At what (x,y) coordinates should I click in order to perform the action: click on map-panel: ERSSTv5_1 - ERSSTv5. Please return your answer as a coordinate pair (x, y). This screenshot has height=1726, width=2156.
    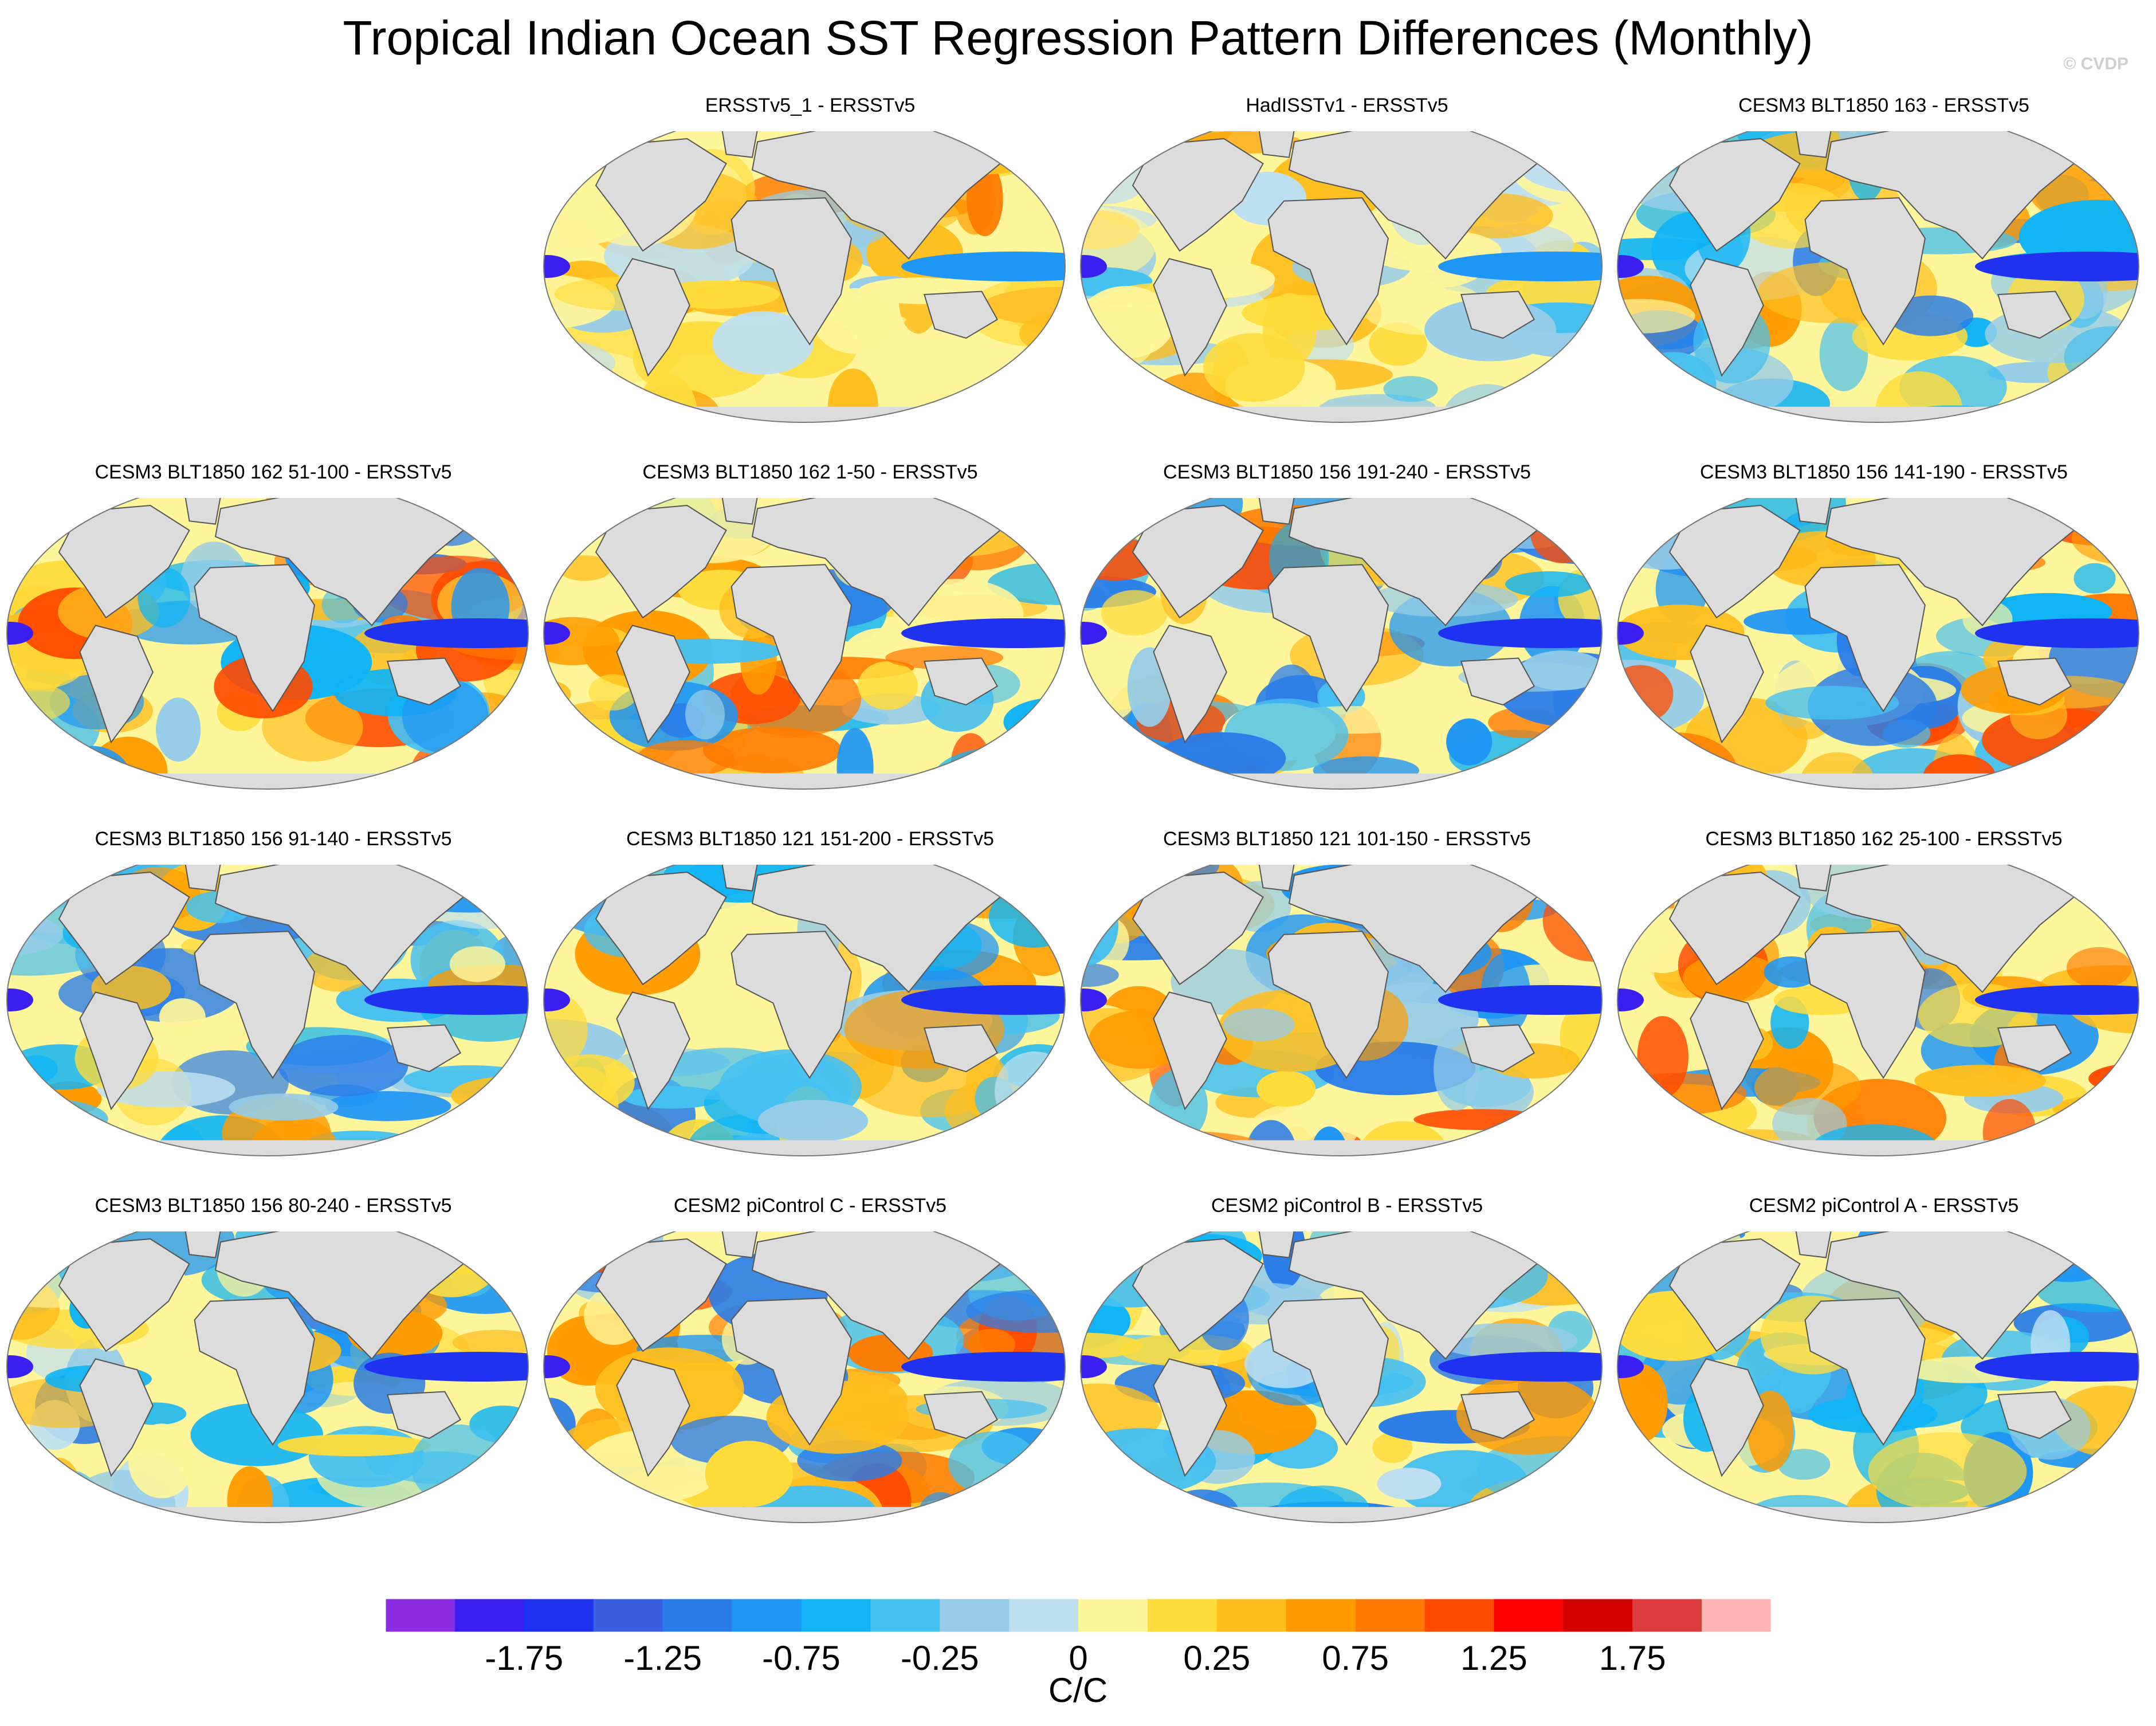
    Looking at the image, I should click on (810, 273).